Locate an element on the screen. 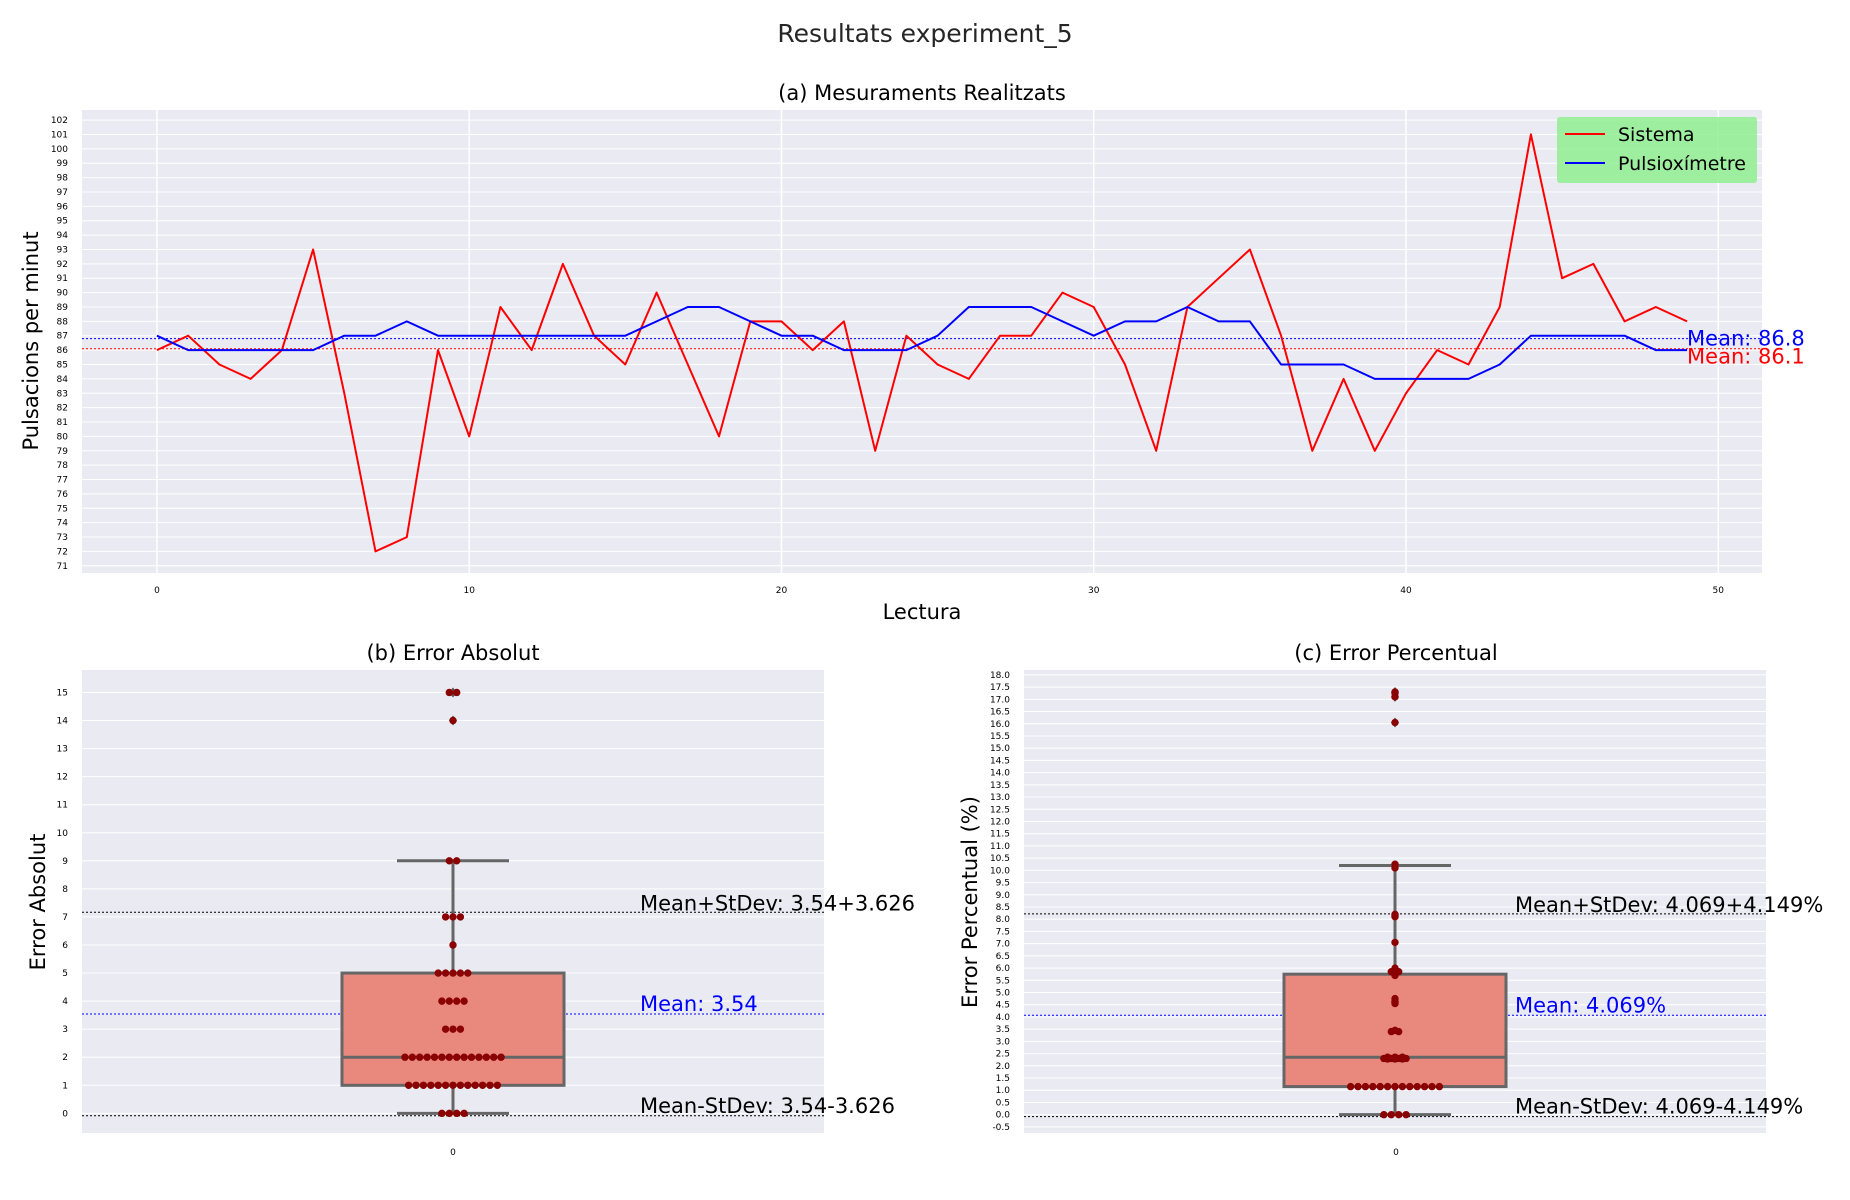 The width and height of the screenshot is (1850, 1200). y-tick-label: 0.5 is located at coordinates (1003, 1103).